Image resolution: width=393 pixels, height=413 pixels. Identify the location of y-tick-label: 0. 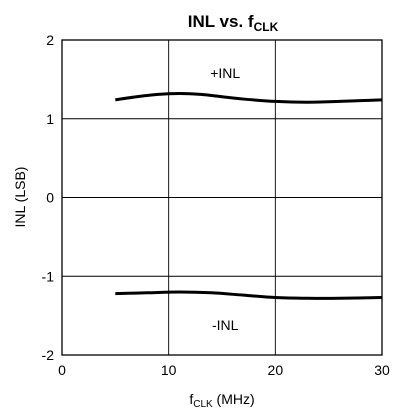
(50, 198).